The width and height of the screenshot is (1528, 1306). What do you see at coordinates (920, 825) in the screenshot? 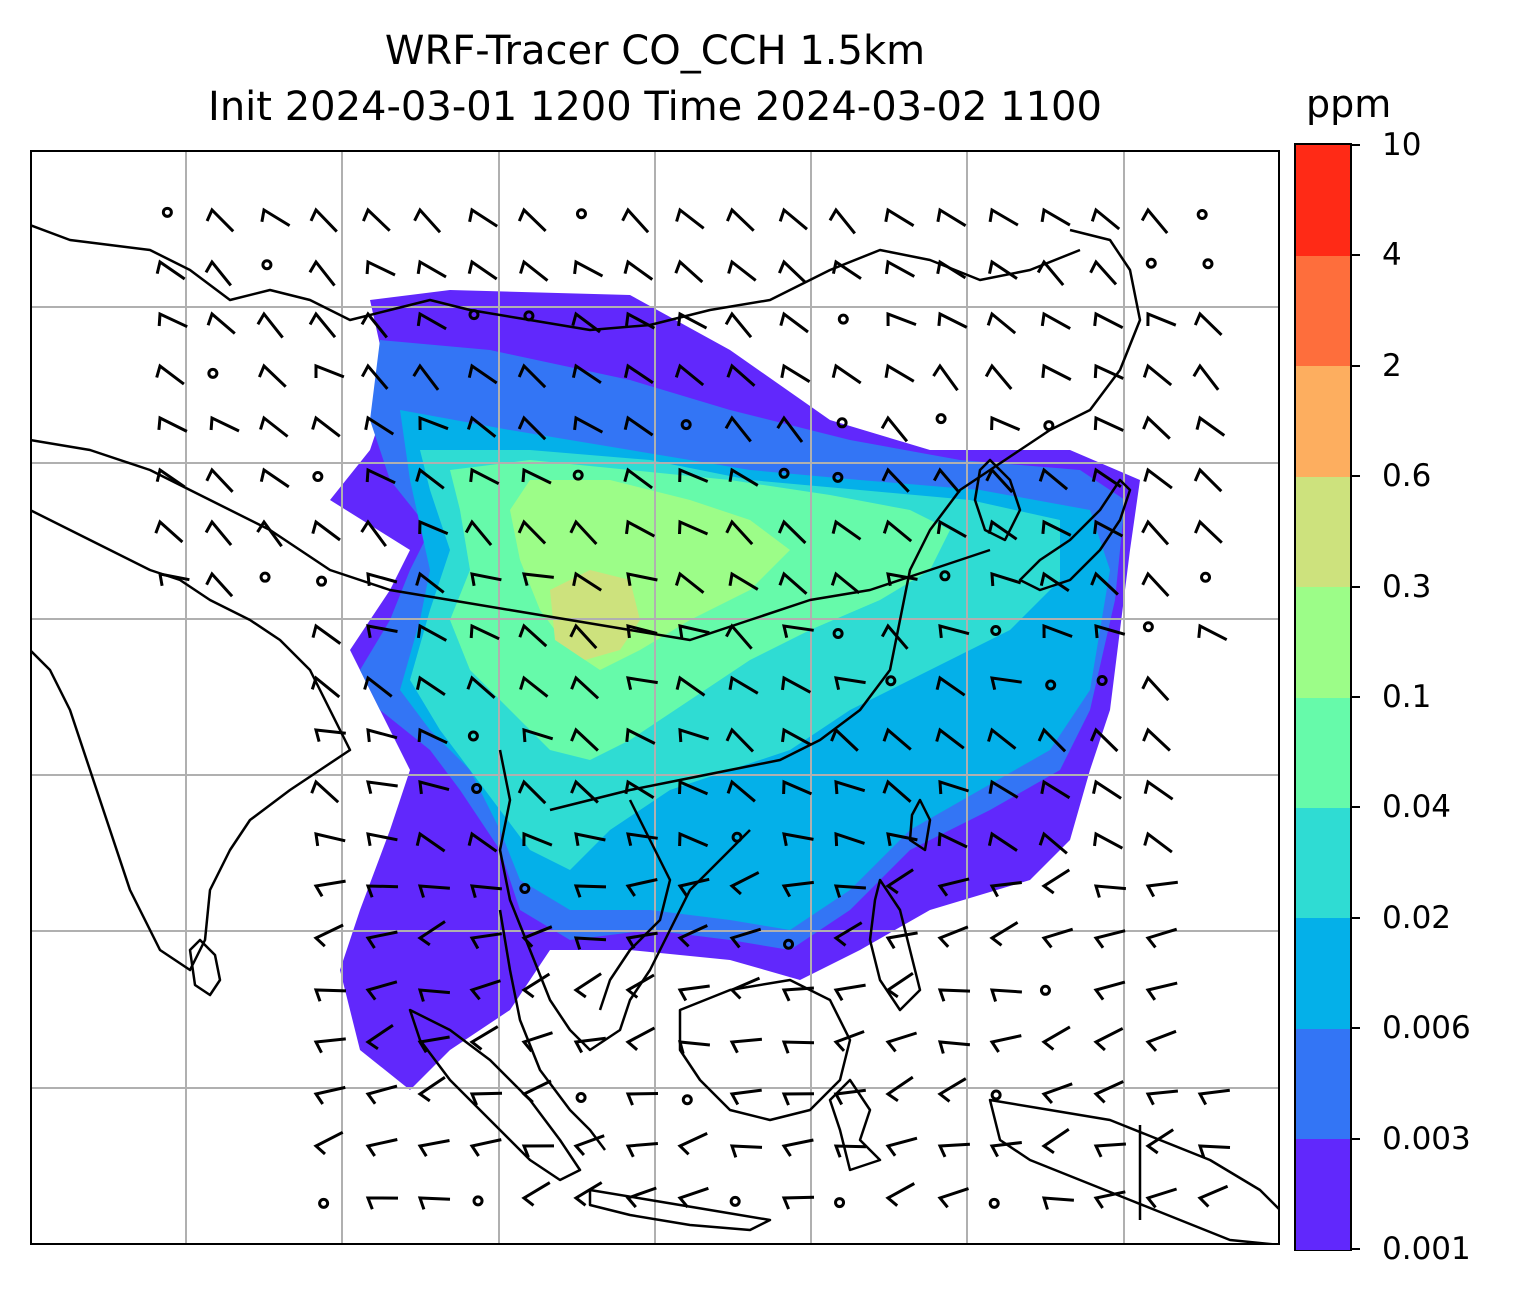
I see `coast-taiwan` at bounding box center [920, 825].